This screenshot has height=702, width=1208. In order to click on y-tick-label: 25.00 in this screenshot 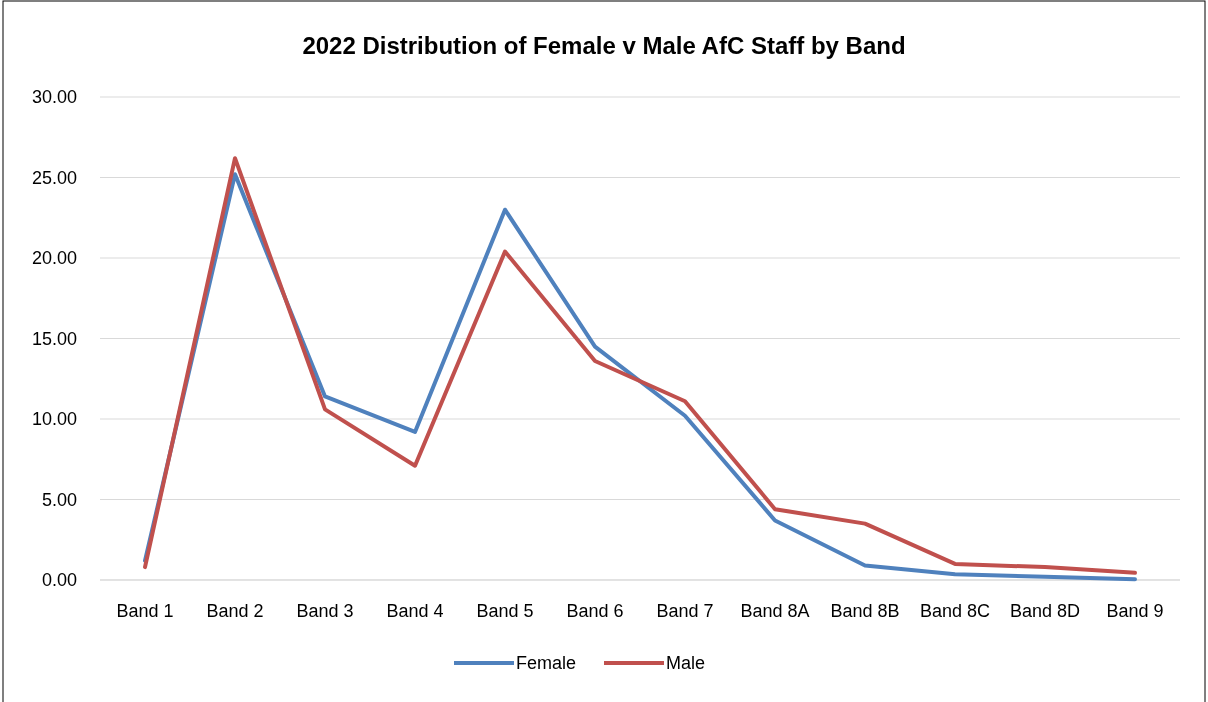, I will do `click(54, 177)`.